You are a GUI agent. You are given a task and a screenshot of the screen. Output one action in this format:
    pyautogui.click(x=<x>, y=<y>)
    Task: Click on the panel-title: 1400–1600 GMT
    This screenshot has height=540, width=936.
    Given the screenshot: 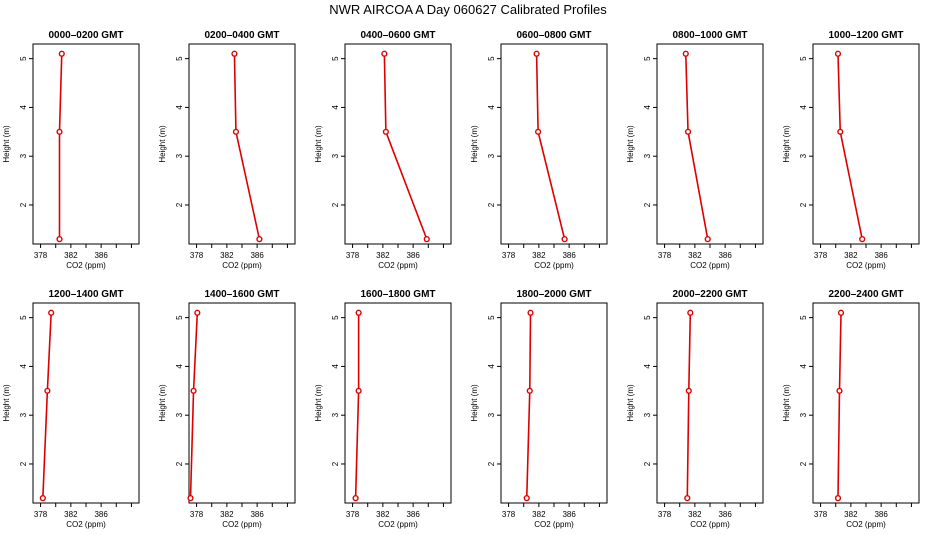 What is the action you would take?
    pyautogui.click(x=241, y=294)
    